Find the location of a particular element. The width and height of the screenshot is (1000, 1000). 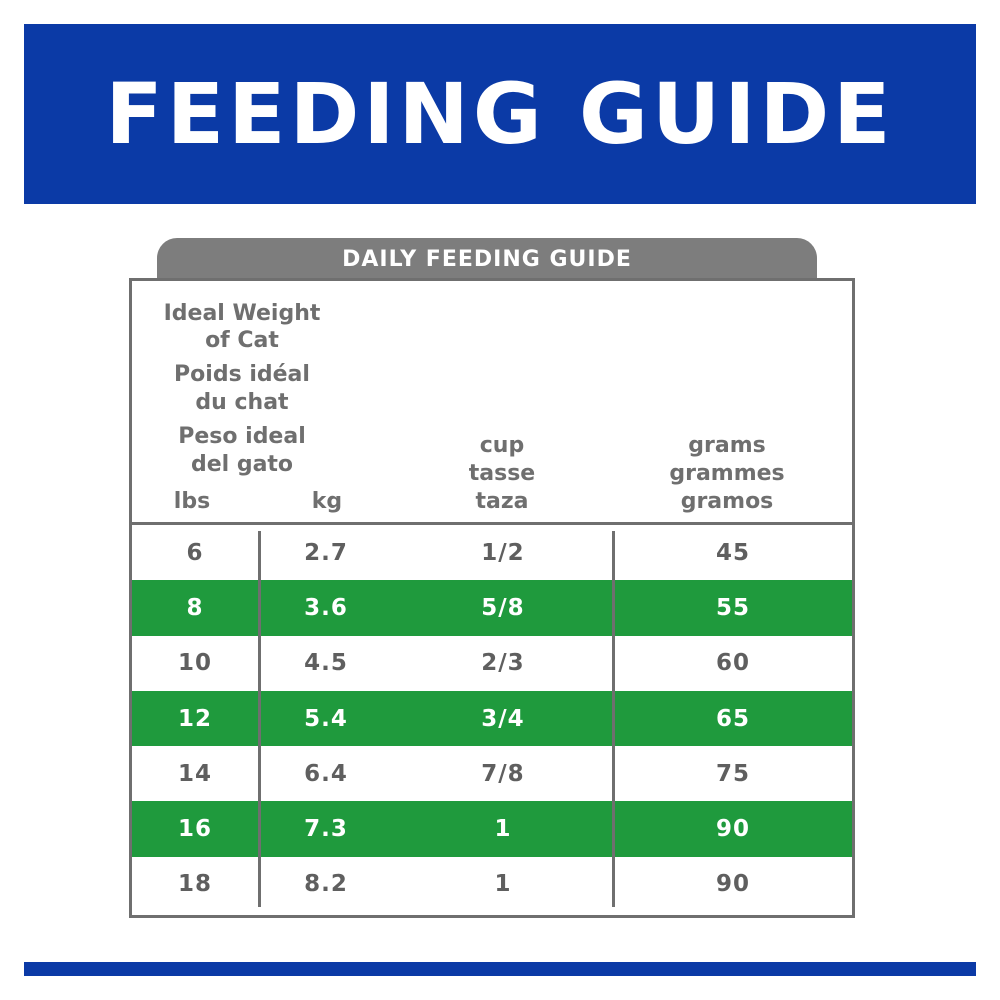

weight-header-line: del gato is located at coordinates (242, 464).